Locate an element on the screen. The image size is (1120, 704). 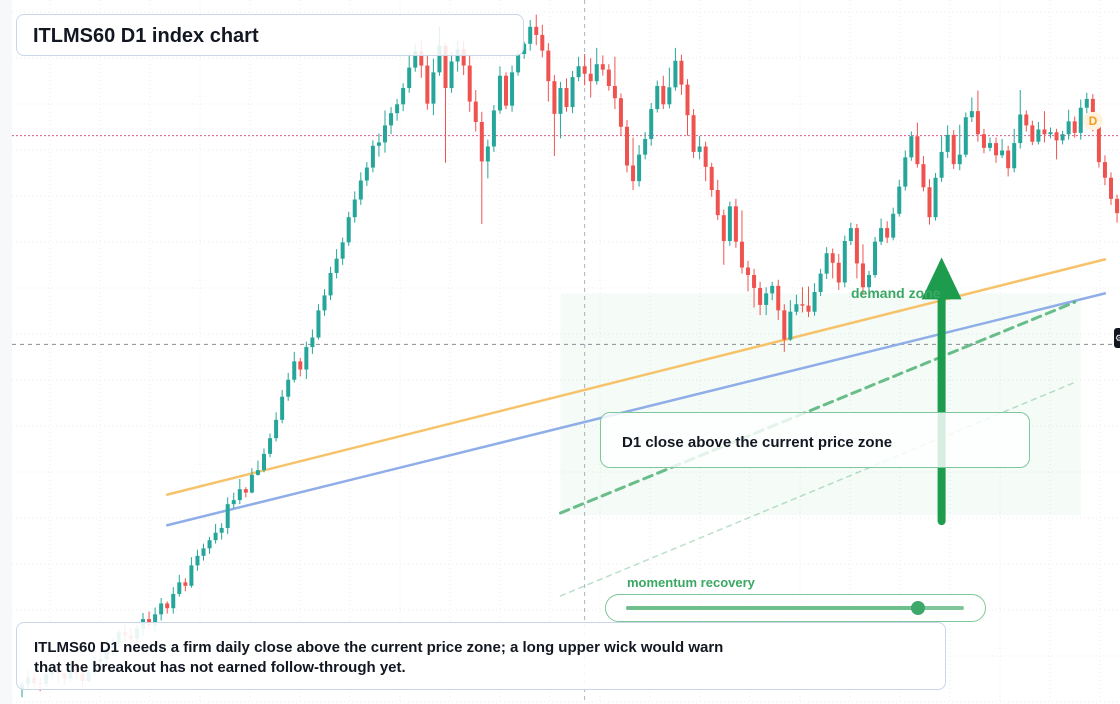
momentum-slider is located at coordinates (795, 608).